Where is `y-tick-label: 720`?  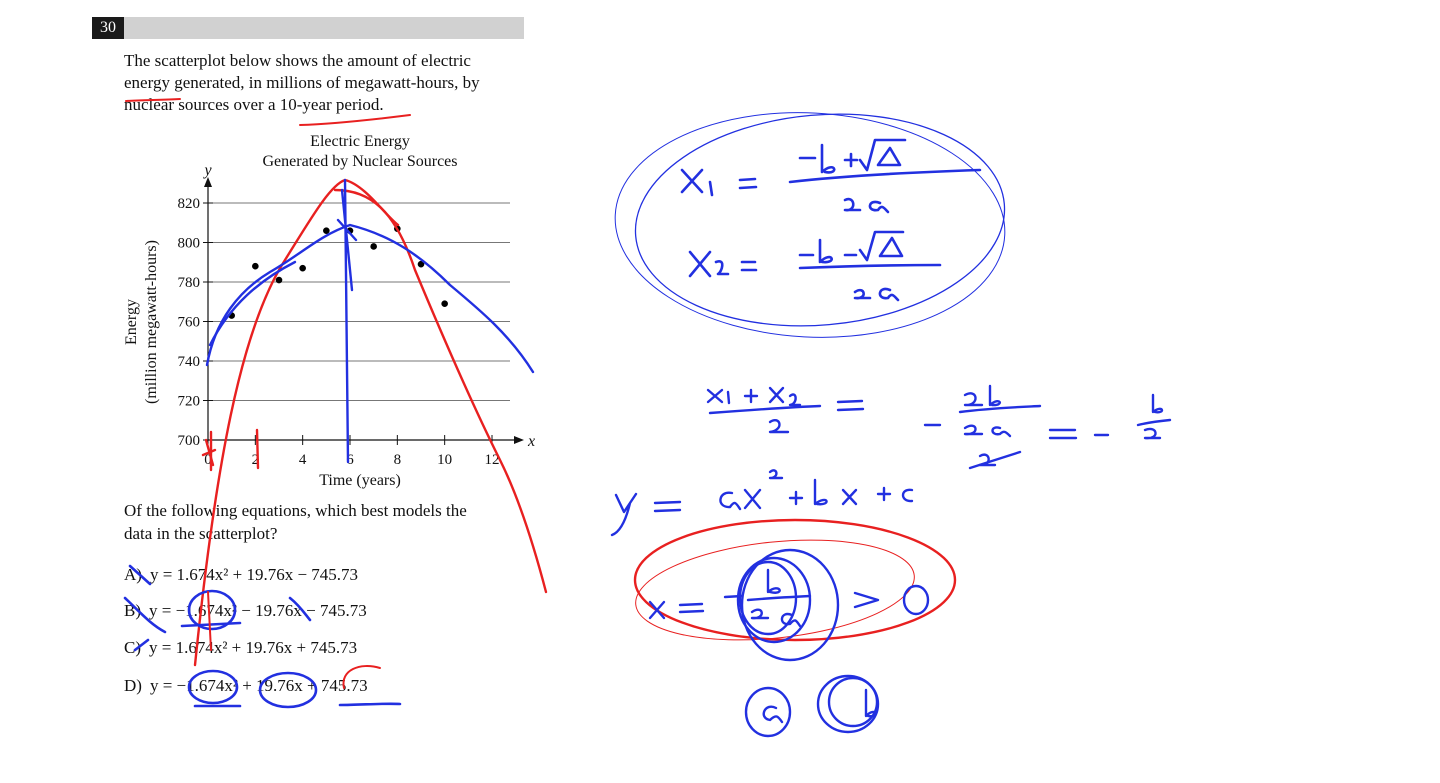 y-tick-label: 720 is located at coordinates (189, 402).